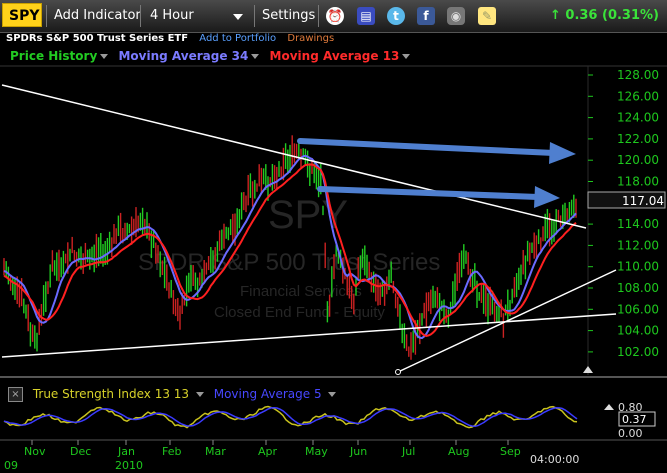 Image resolution: width=667 pixels, height=473 pixels. Describe the element at coordinates (604, 15) in the screenshot. I see `price-change: ↑ 0.36 (0.31%)` at that location.